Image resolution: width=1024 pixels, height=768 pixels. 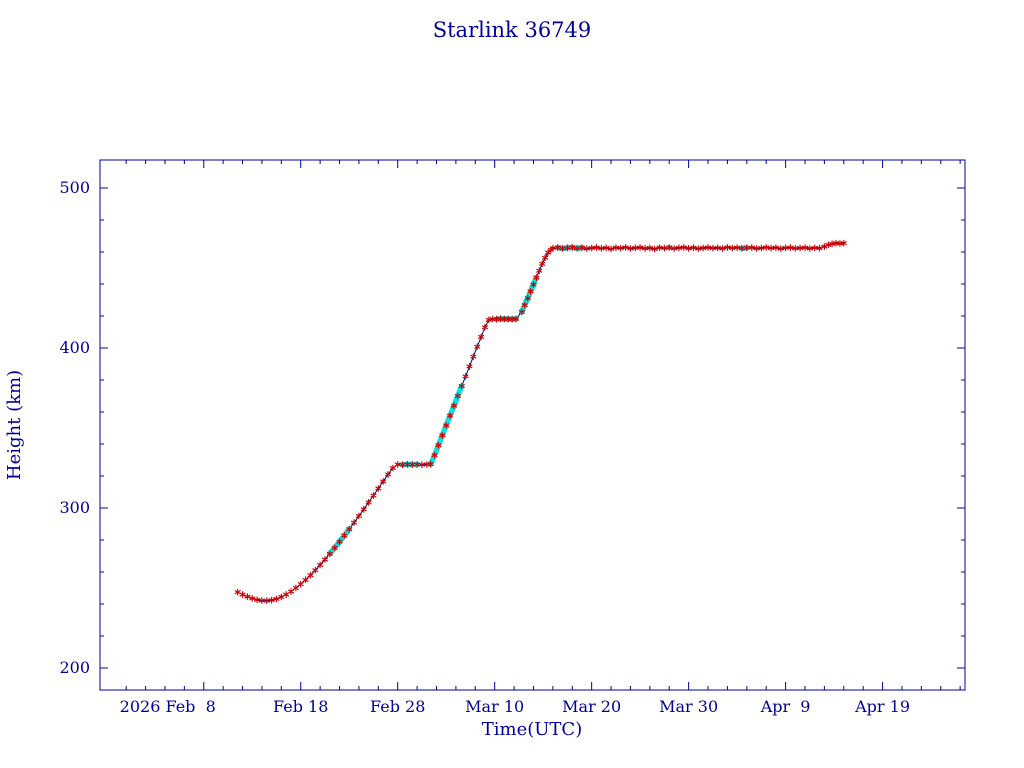 What do you see at coordinates (74, 347) in the screenshot?
I see `y-tick-label: 400` at bounding box center [74, 347].